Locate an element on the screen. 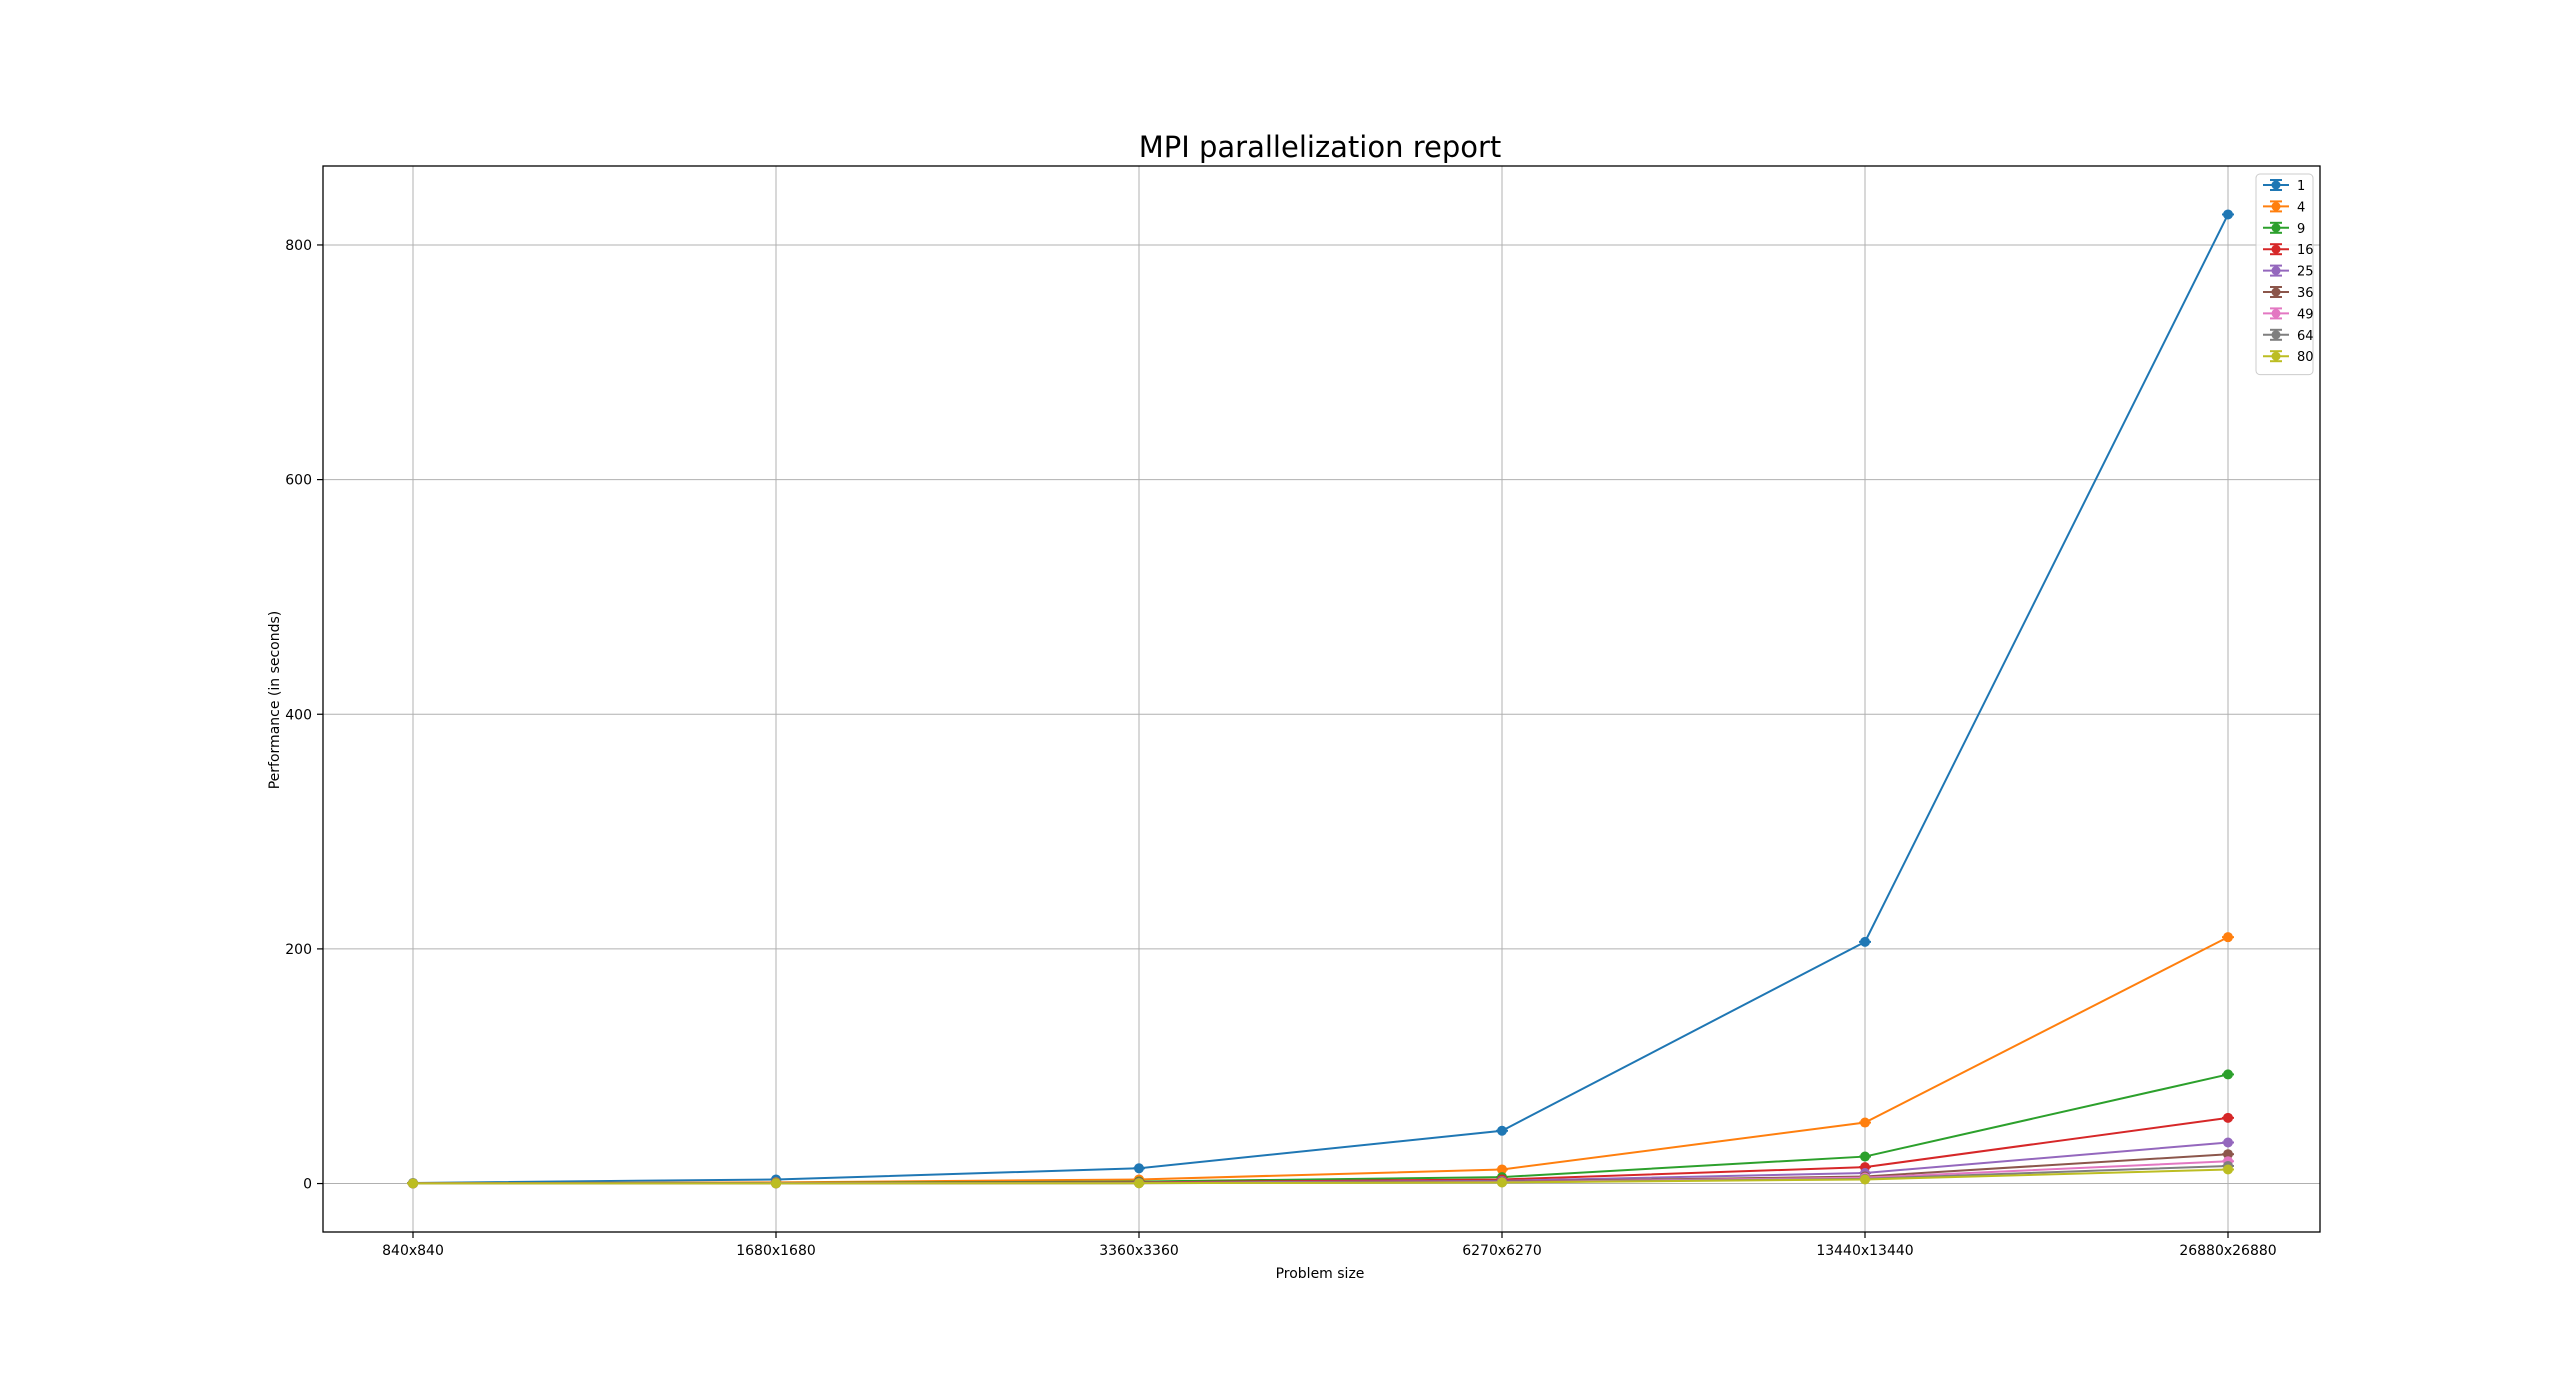  legend-label: 25 is located at coordinates (2305, 272).